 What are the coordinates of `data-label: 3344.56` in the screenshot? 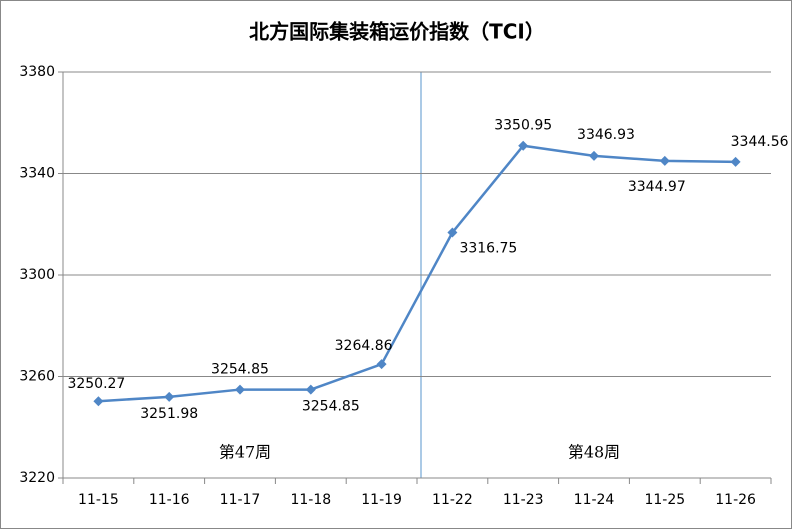 It's located at (760, 142).